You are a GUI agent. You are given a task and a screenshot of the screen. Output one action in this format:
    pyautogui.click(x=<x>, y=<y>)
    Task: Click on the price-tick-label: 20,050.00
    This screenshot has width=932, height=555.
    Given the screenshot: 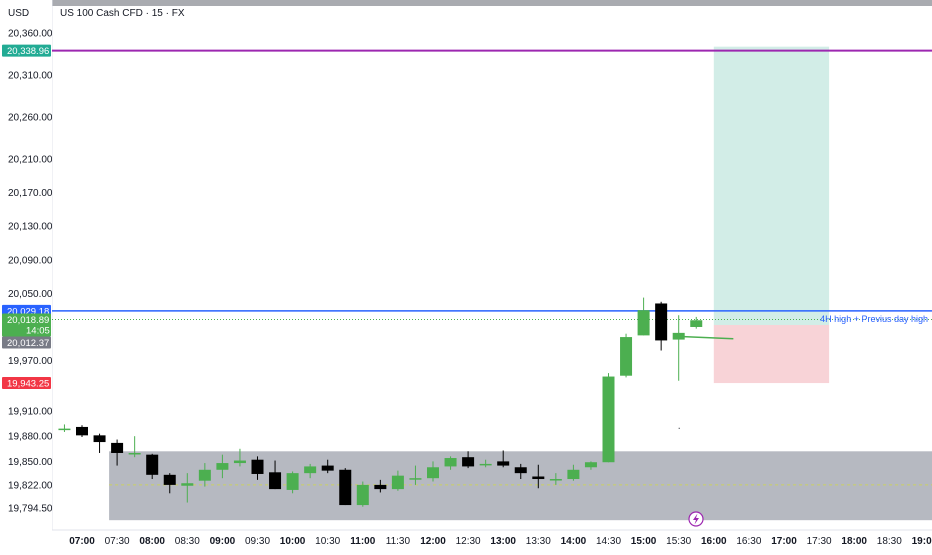 What is the action you would take?
    pyautogui.click(x=30, y=294)
    